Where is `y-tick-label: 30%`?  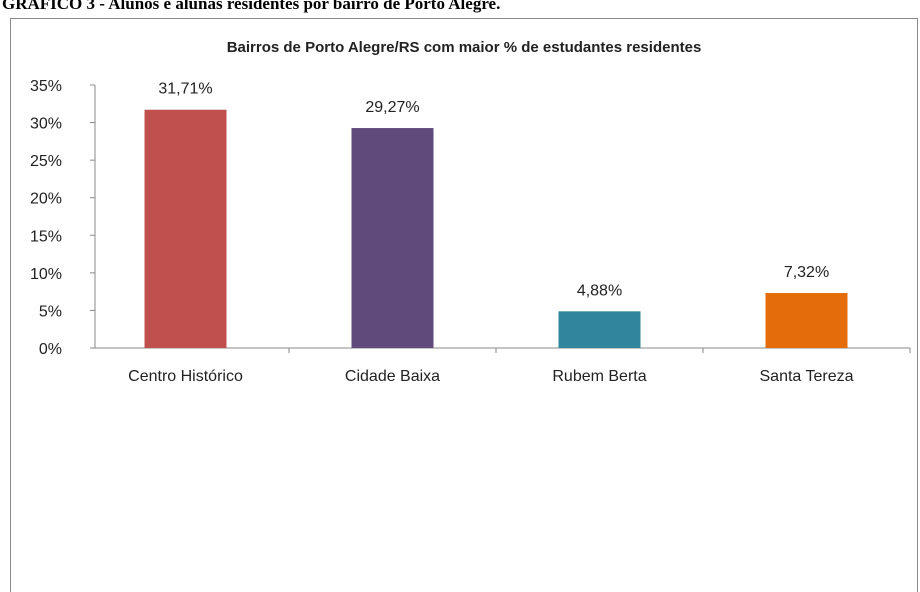 y-tick-label: 30% is located at coordinates (46, 124).